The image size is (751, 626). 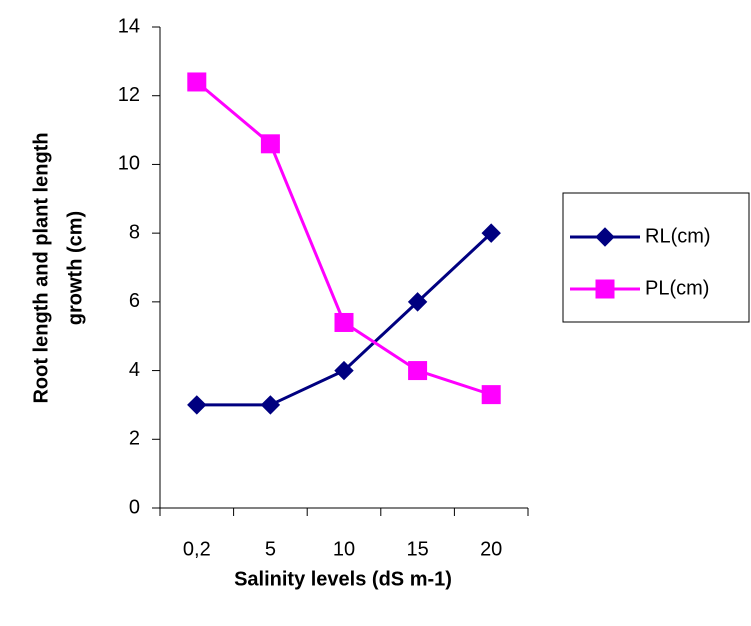 What do you see at coordinates (134, 232) in the screenshot?
I see `y-tick-label: 8` at bounding box center [134, 232].